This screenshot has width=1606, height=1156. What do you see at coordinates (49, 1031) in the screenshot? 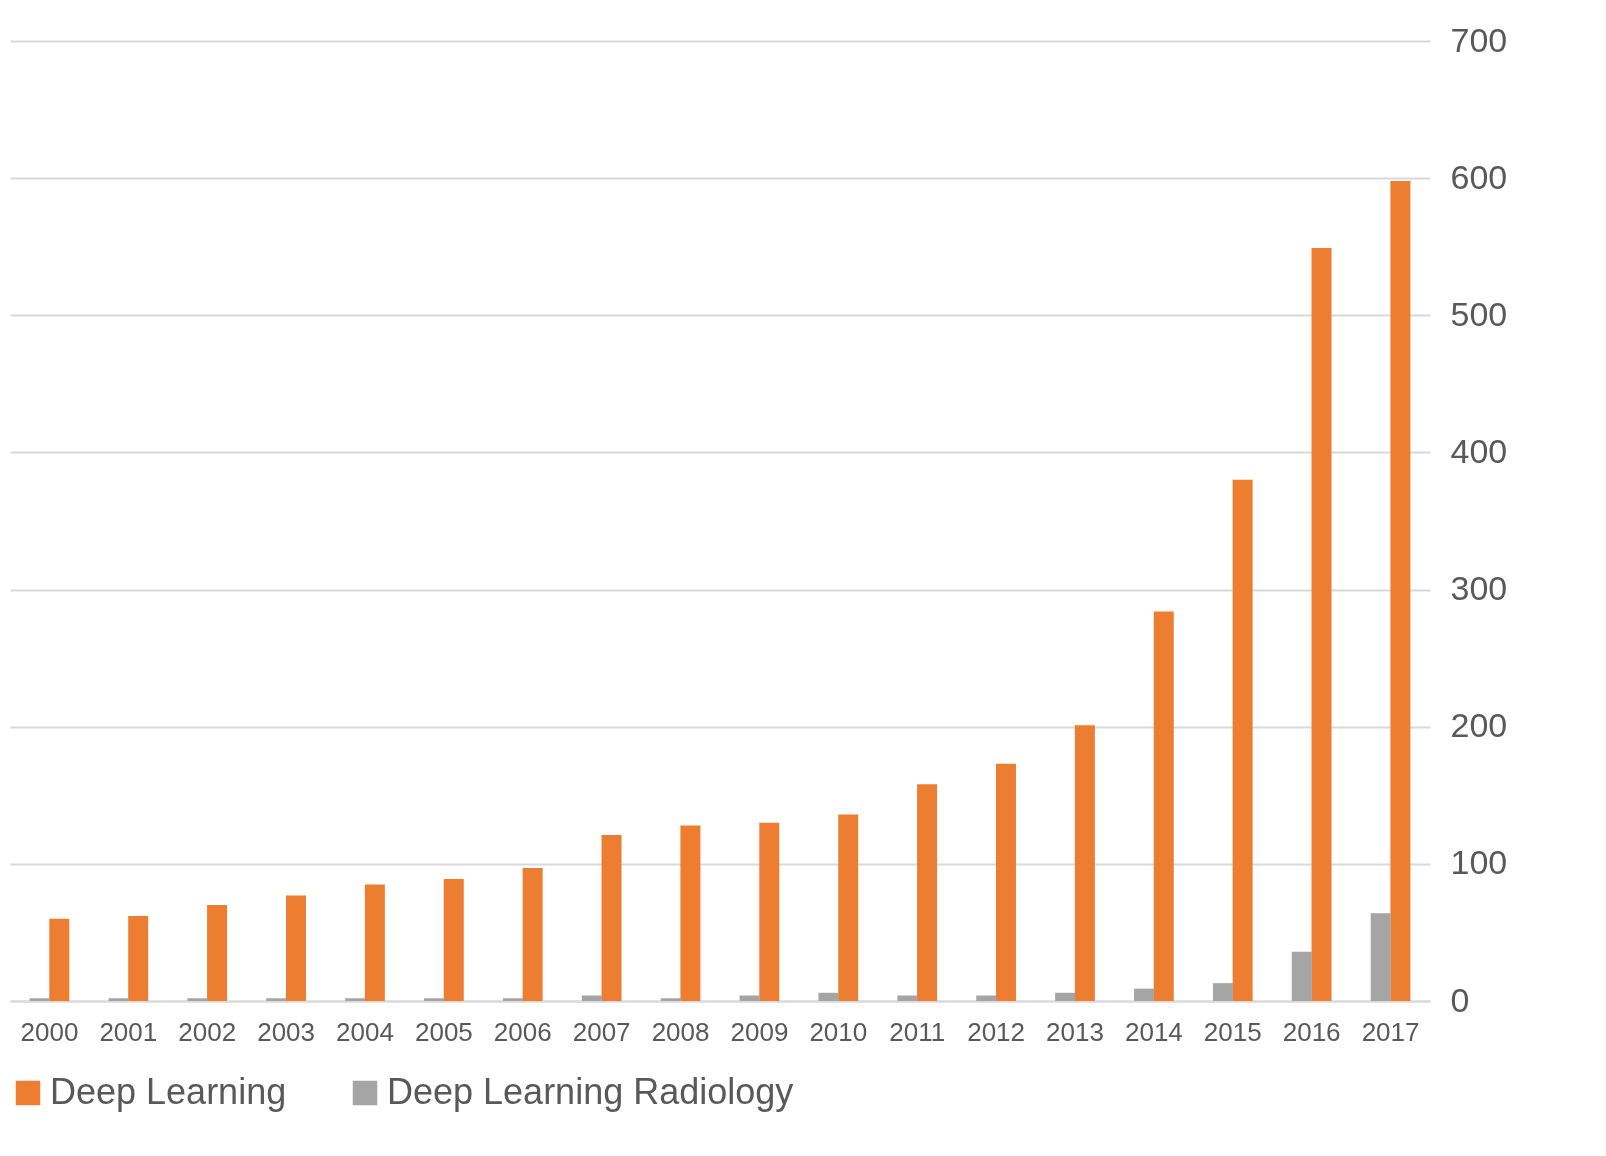
I see `x-tick-label: 2000` at bounding box center [49, 1031].